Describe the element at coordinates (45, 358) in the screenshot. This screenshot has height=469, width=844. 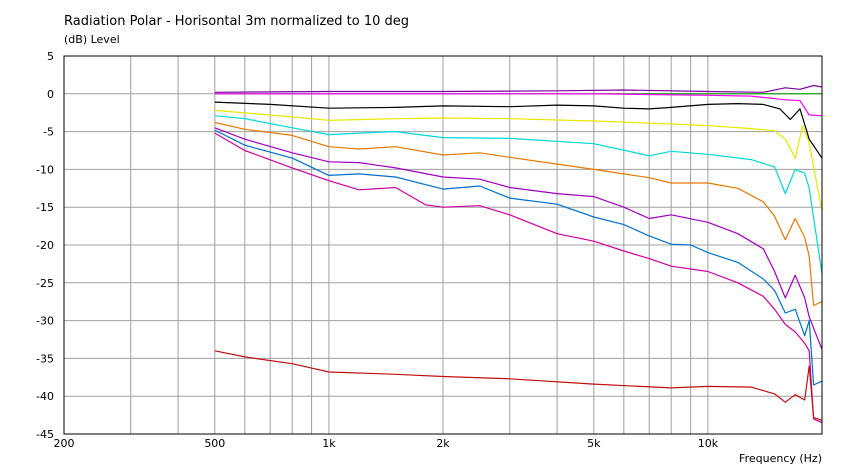
I see `y-tick-label: -35` at that location.